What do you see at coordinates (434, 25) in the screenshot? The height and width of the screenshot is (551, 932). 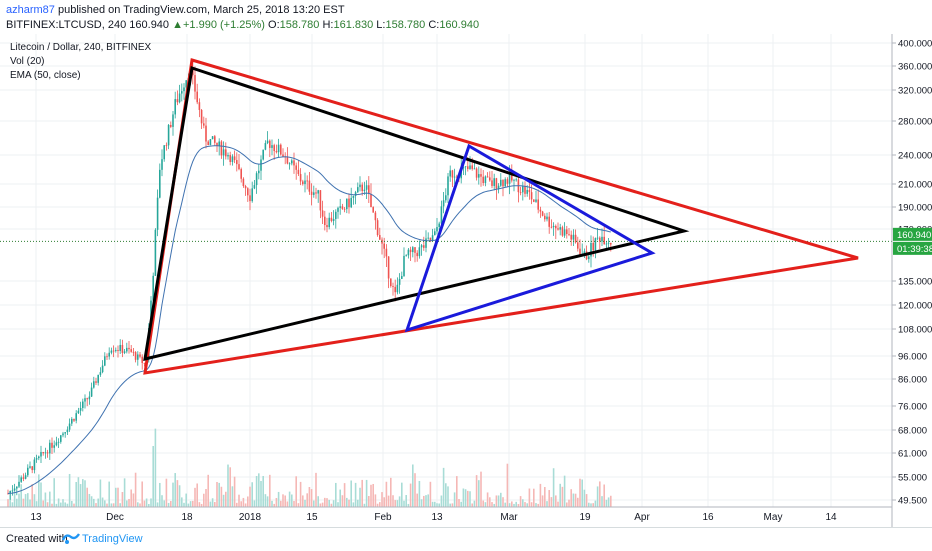 I see `close-label: C:` at bounding box center [434, 25].